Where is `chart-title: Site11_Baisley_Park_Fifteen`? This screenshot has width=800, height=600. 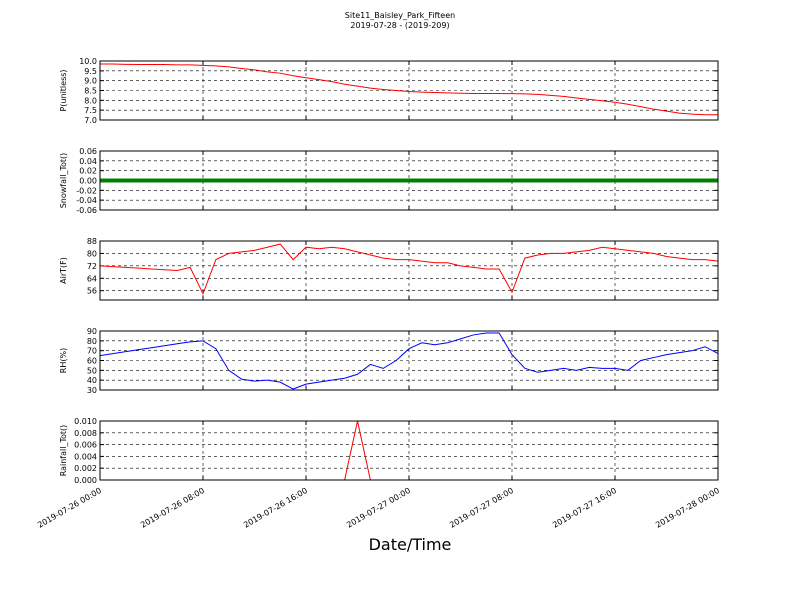
chart-title: Site11_Baisley_Park_Fifteen is located at coordinates (400, 15).